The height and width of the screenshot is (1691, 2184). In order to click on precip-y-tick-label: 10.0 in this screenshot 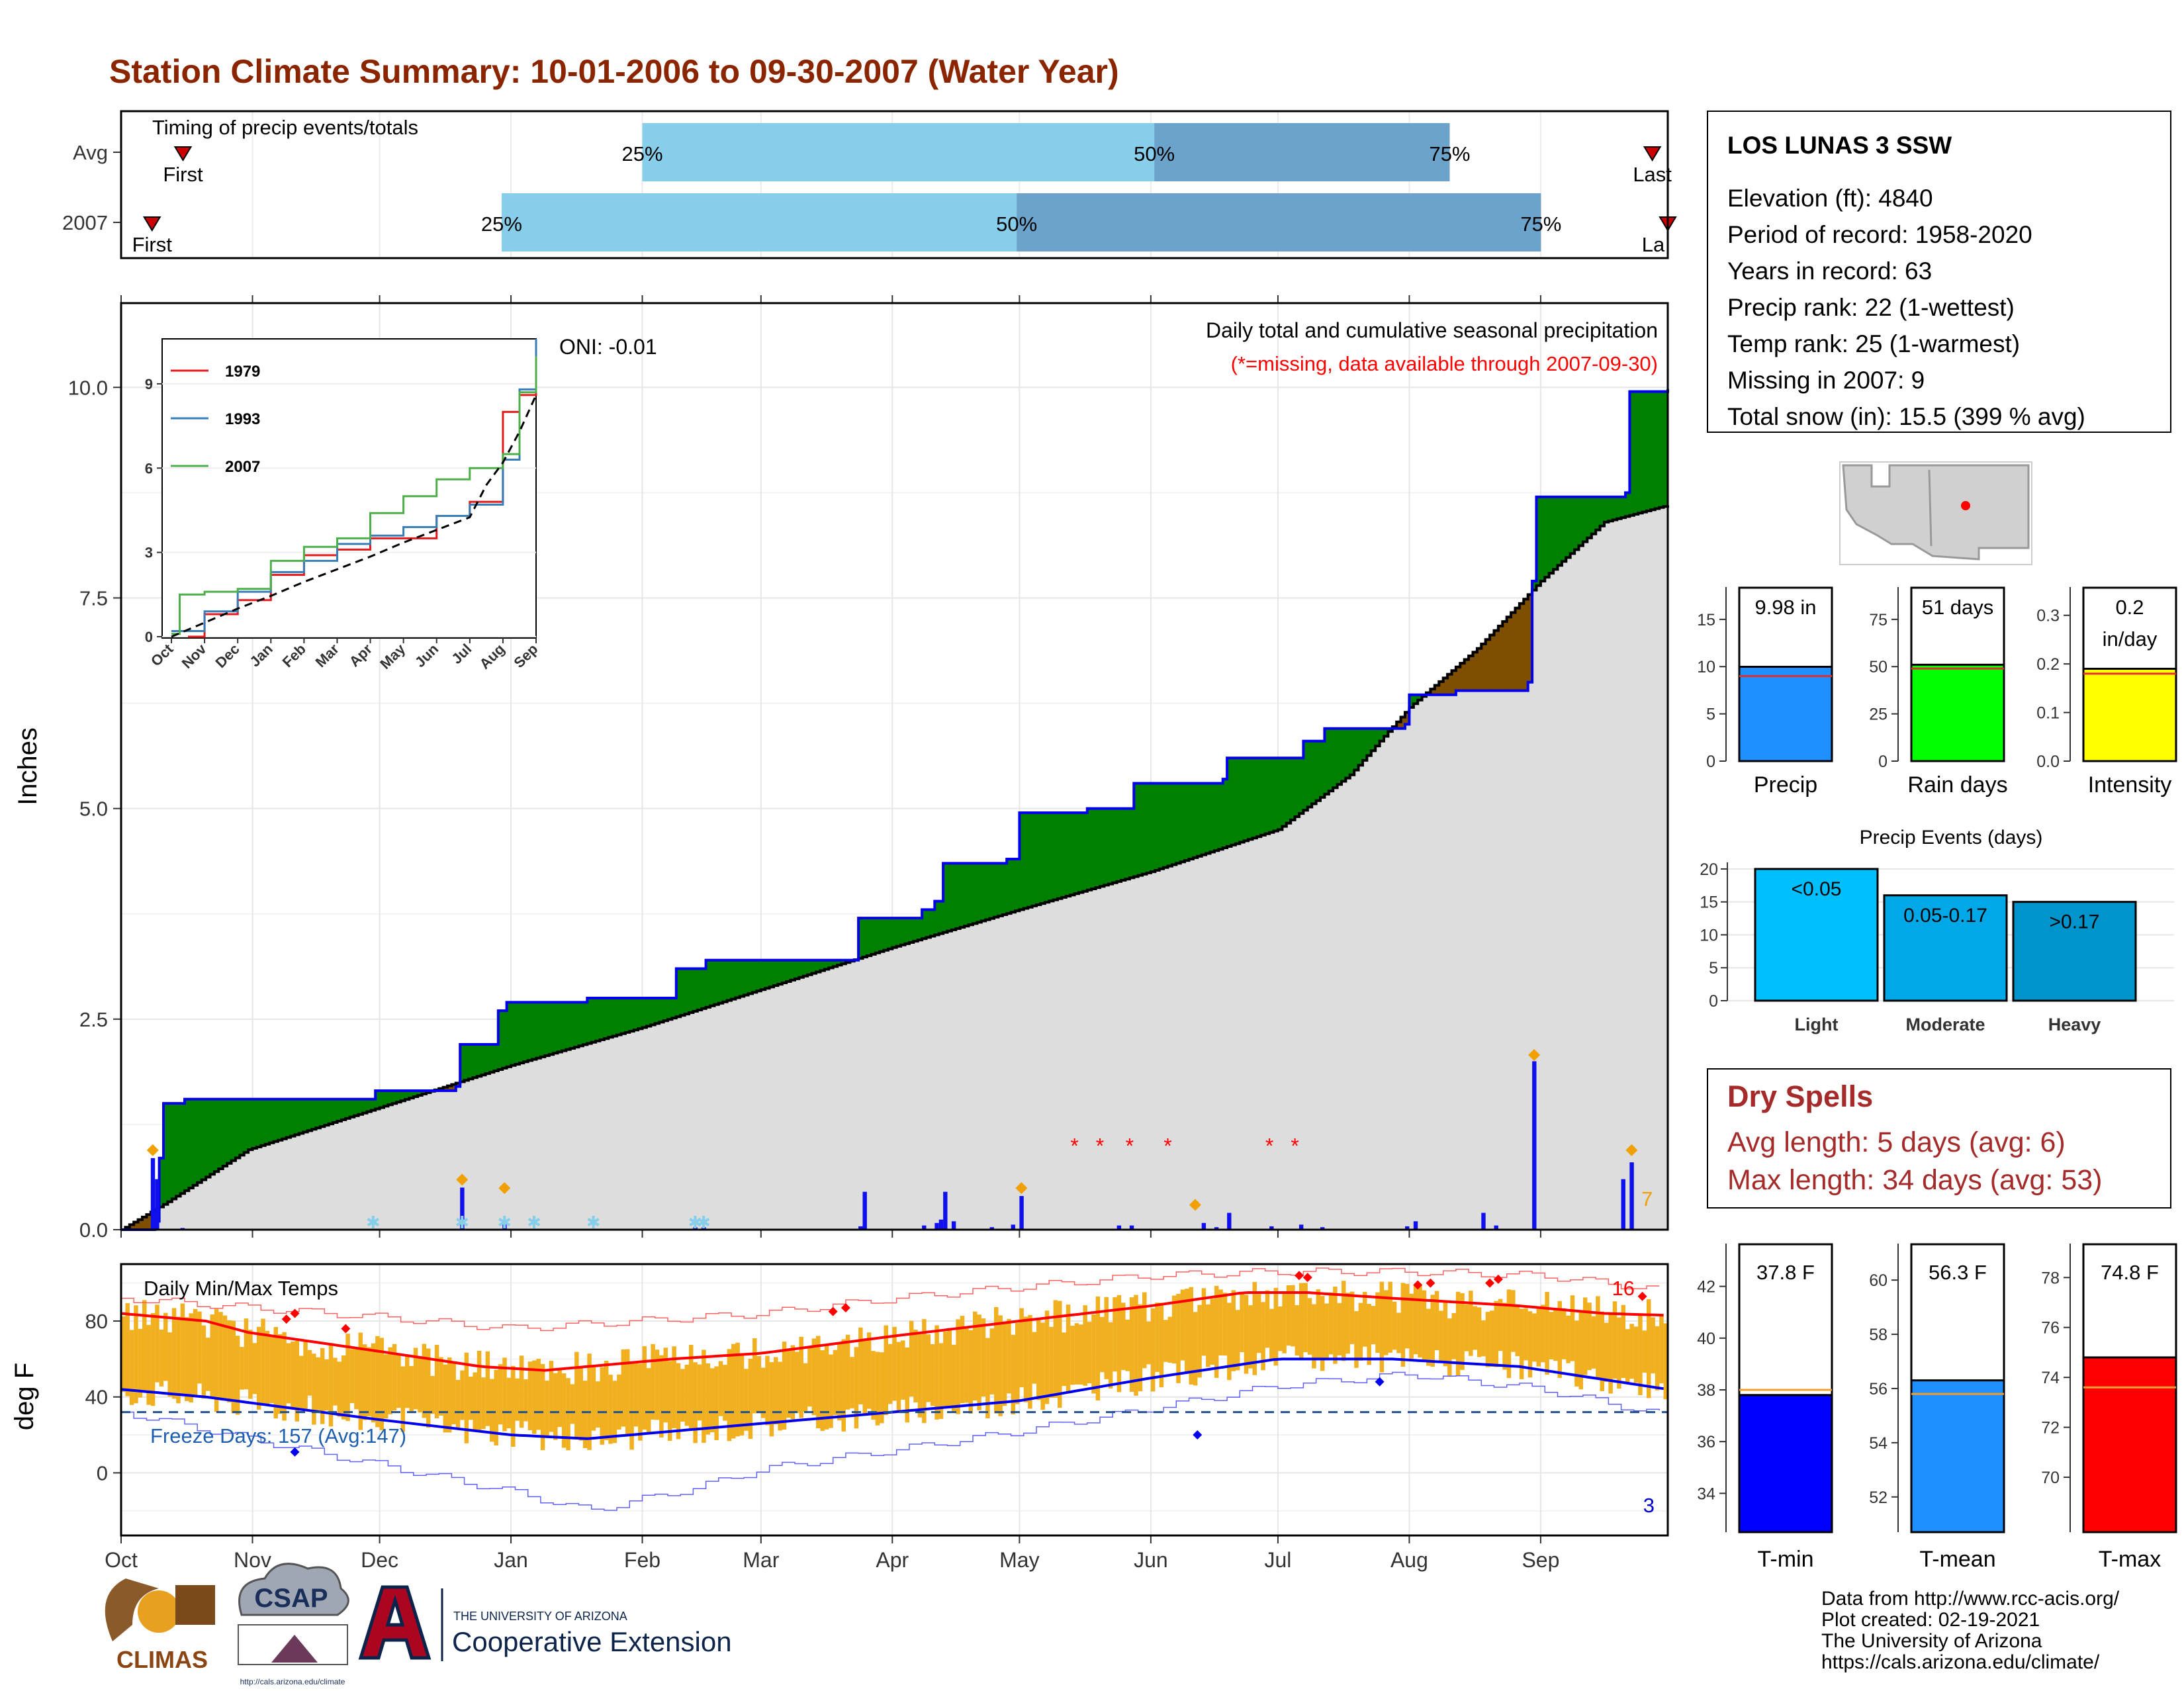, I will do `click(88, 388)`.